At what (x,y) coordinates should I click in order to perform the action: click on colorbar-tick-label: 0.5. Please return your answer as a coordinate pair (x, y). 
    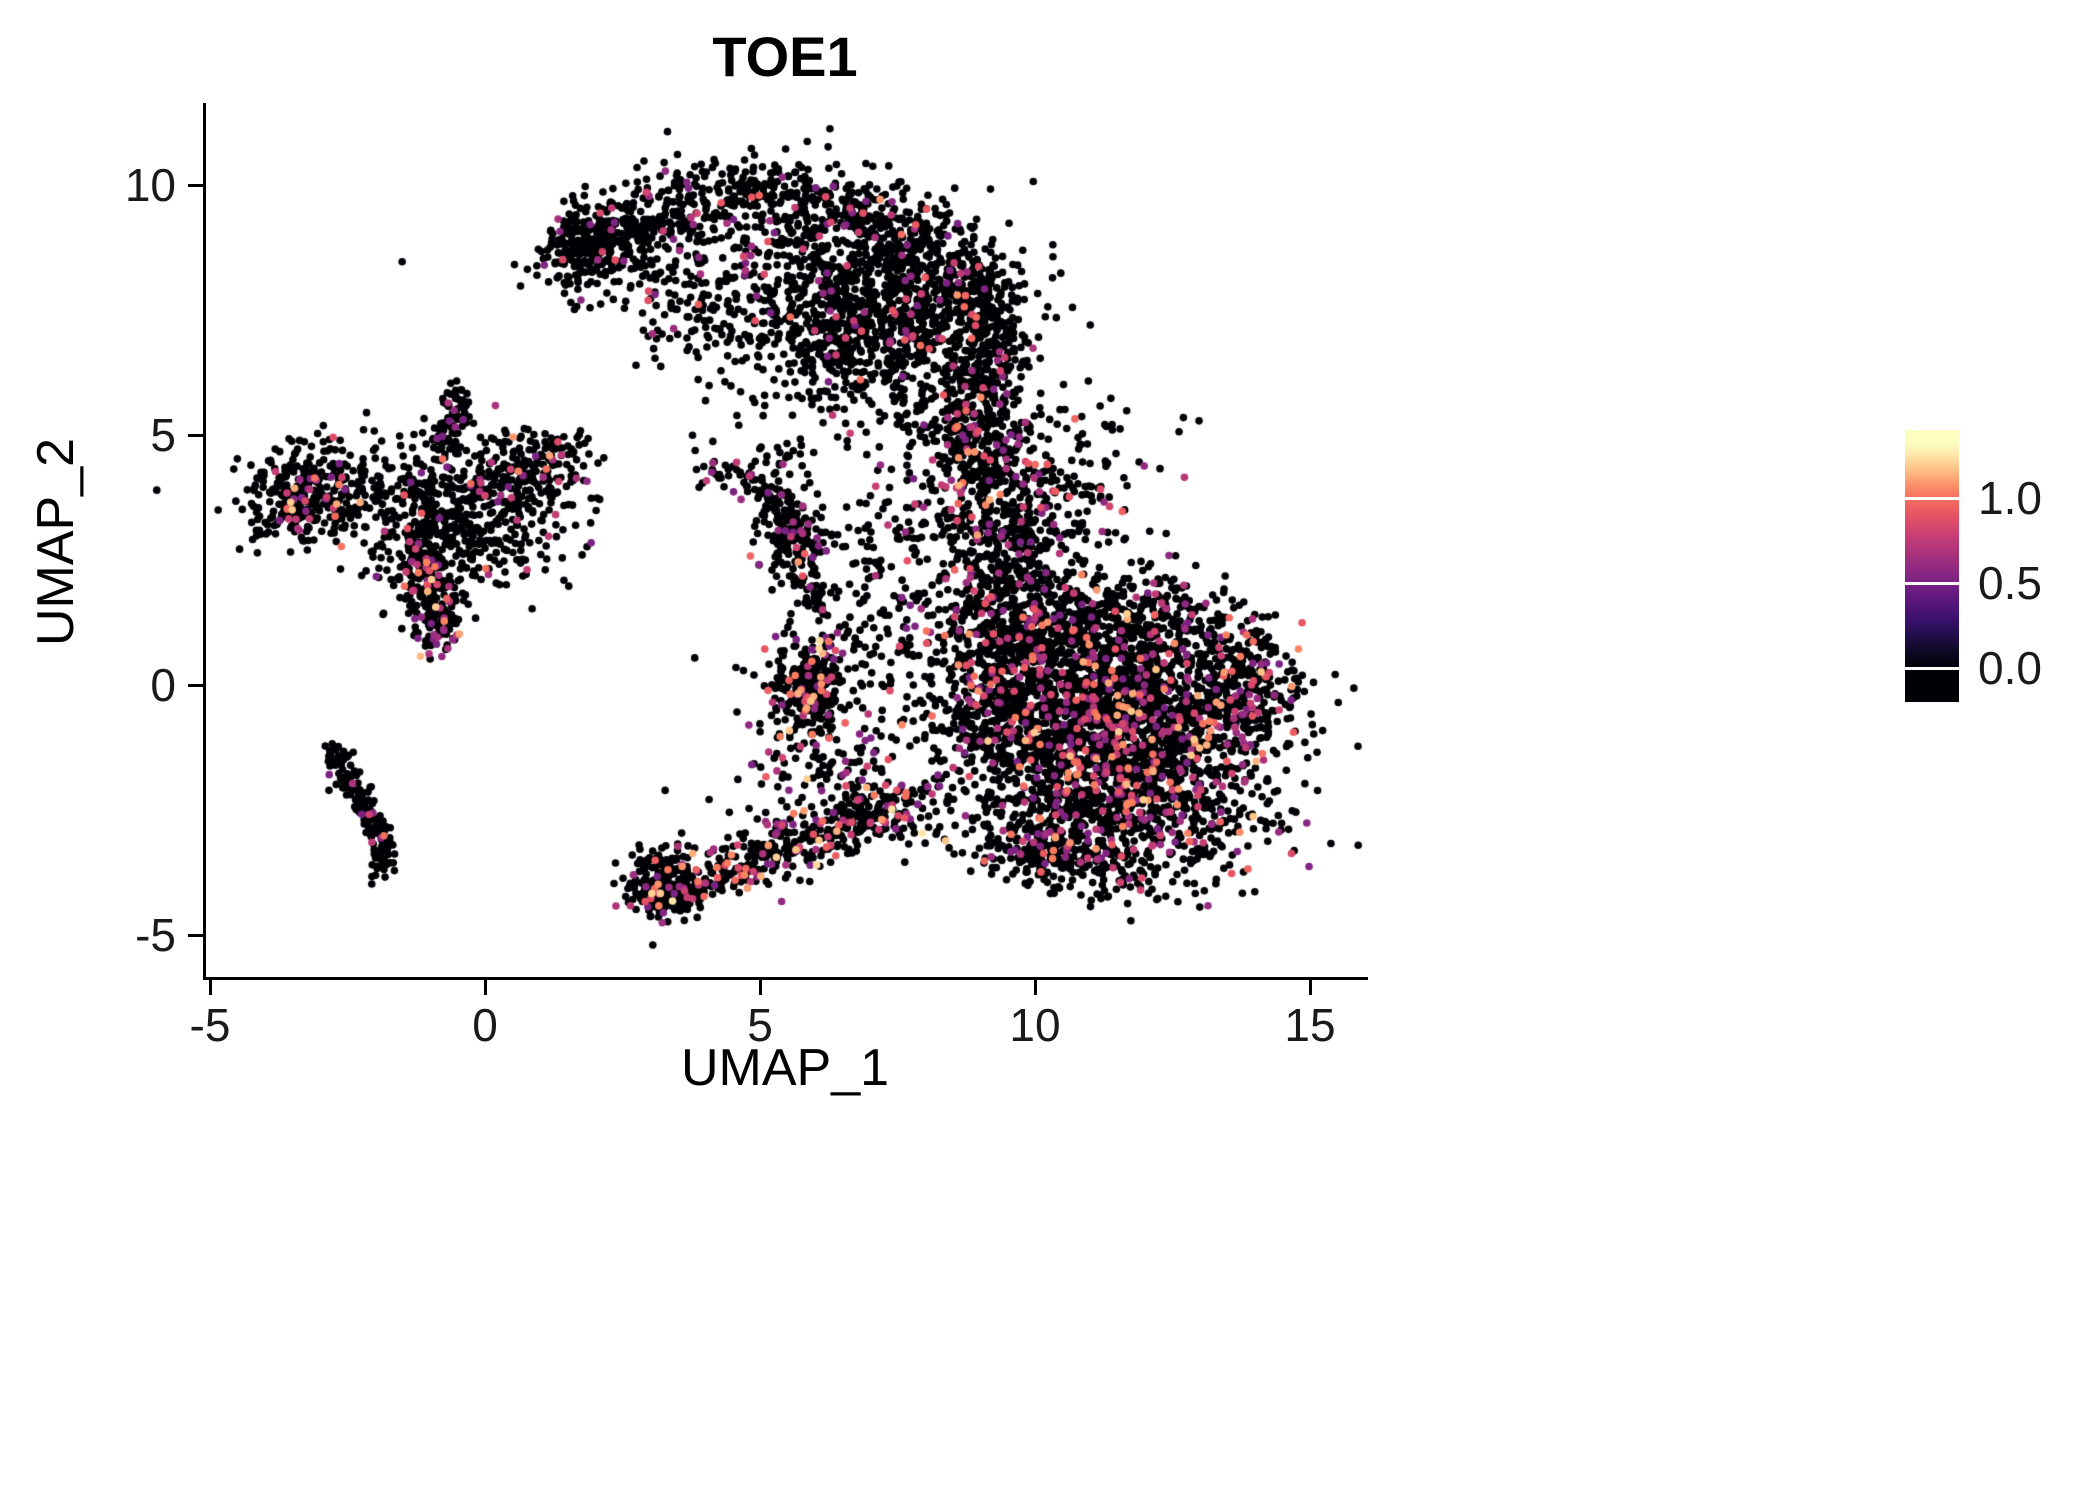
    Looking at the image, I should click on (2010, 583).